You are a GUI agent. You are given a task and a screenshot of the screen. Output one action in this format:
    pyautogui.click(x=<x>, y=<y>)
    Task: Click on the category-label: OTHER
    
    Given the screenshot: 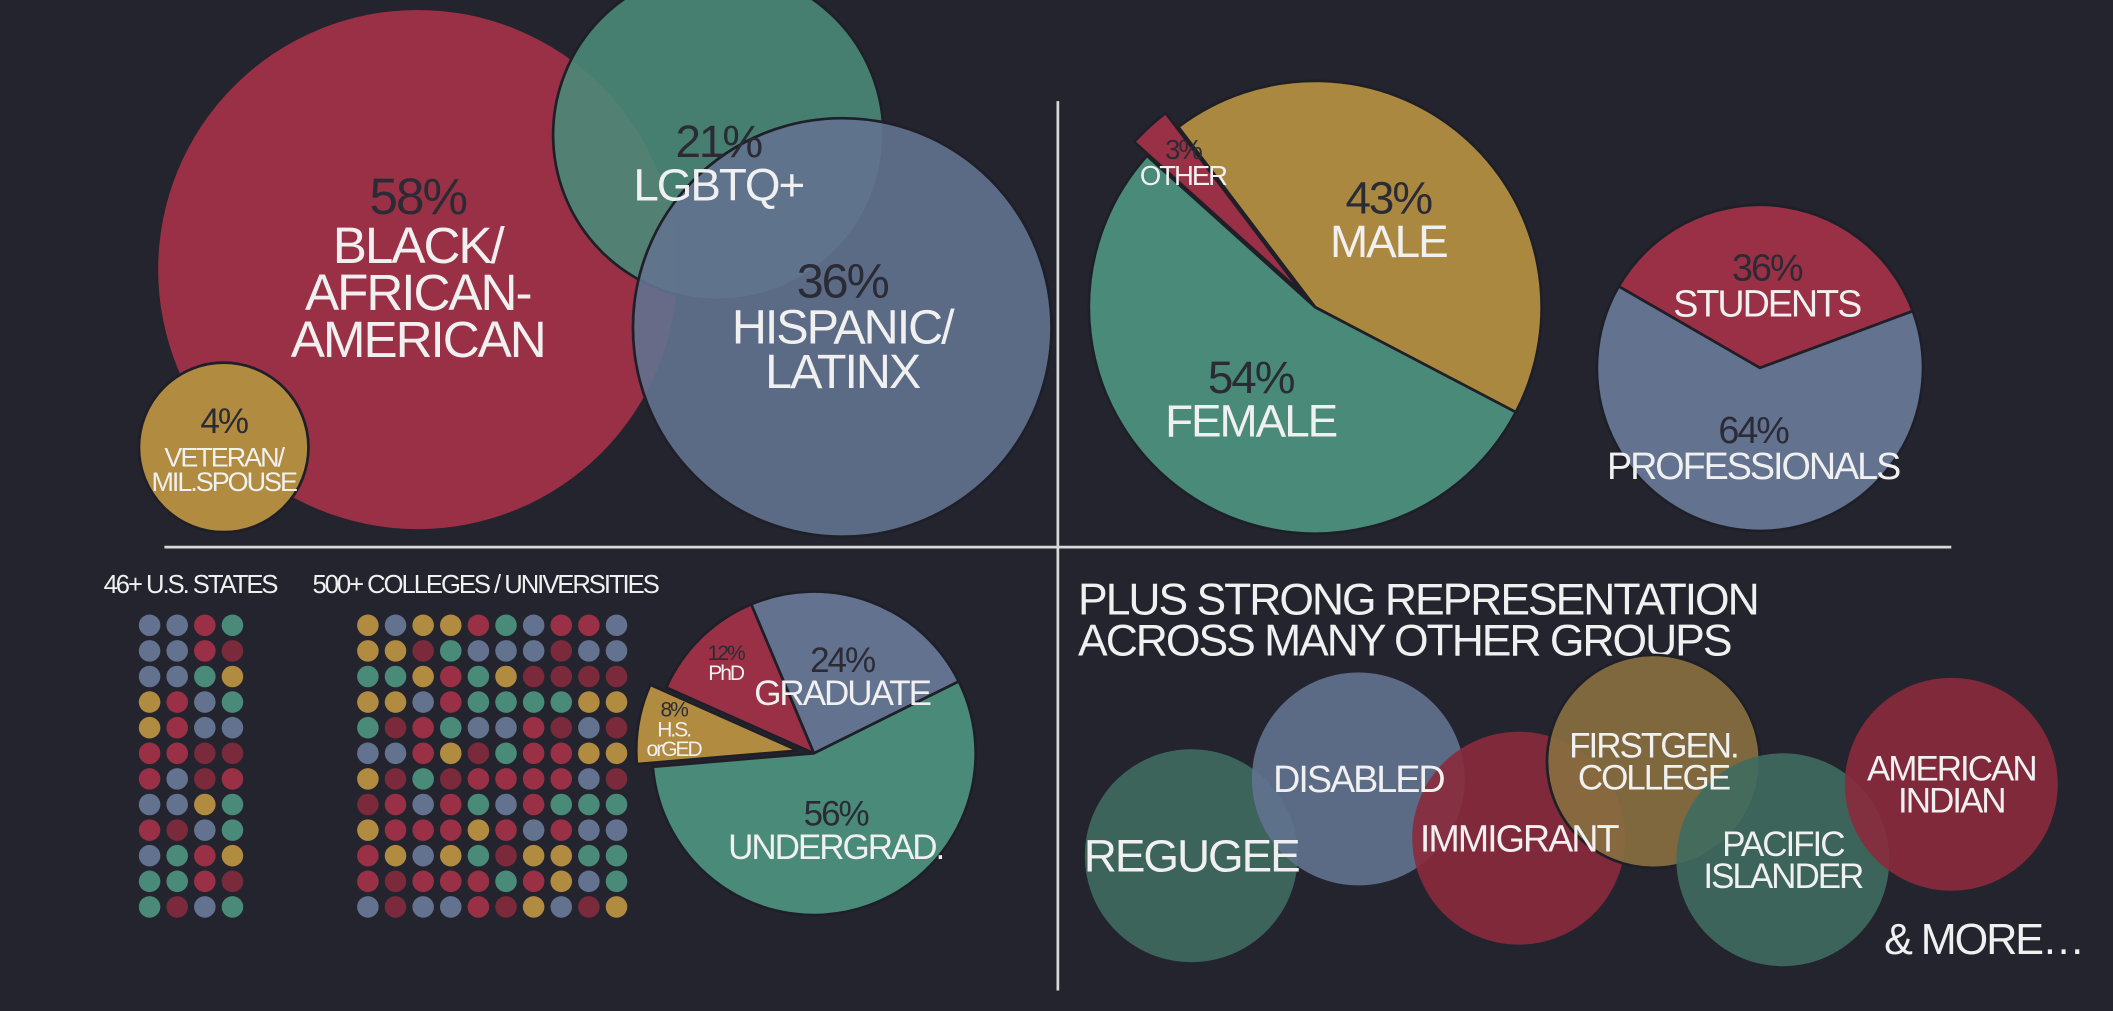 What is the action you would take?
    pyautogui.click(x=1183, y=175)
    